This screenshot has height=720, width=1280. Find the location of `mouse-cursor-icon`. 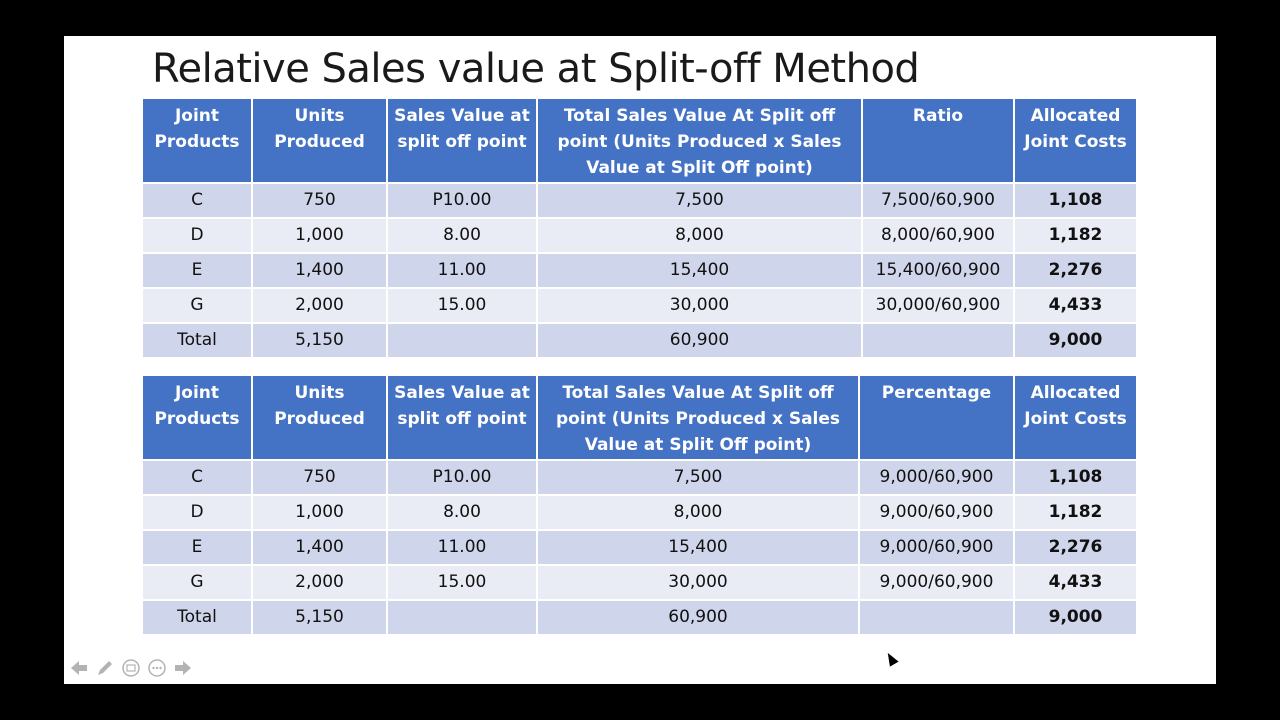

mouse-cursor-icon is located at coordinates (891, 658).